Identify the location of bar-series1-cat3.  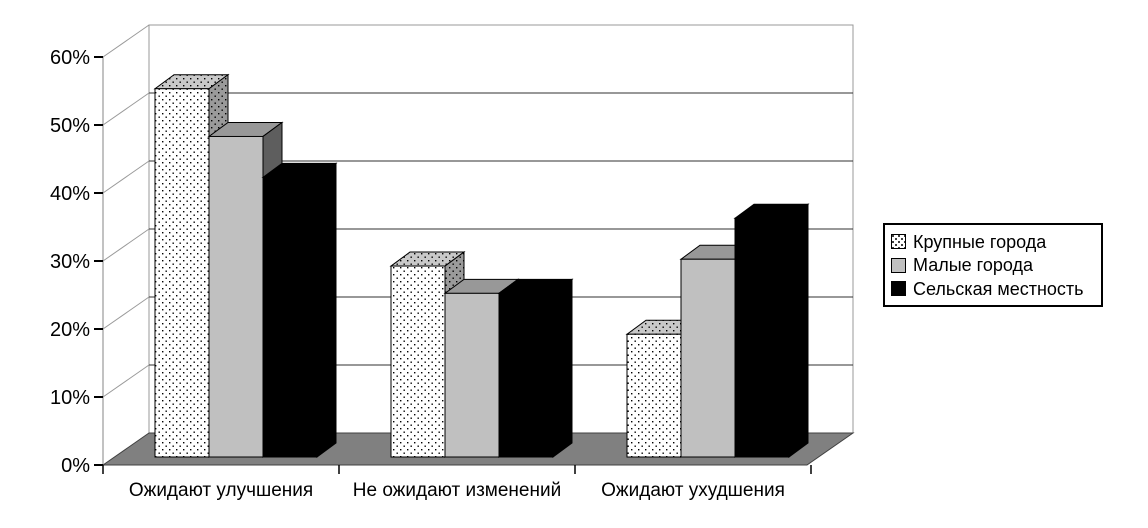
(654, 395).